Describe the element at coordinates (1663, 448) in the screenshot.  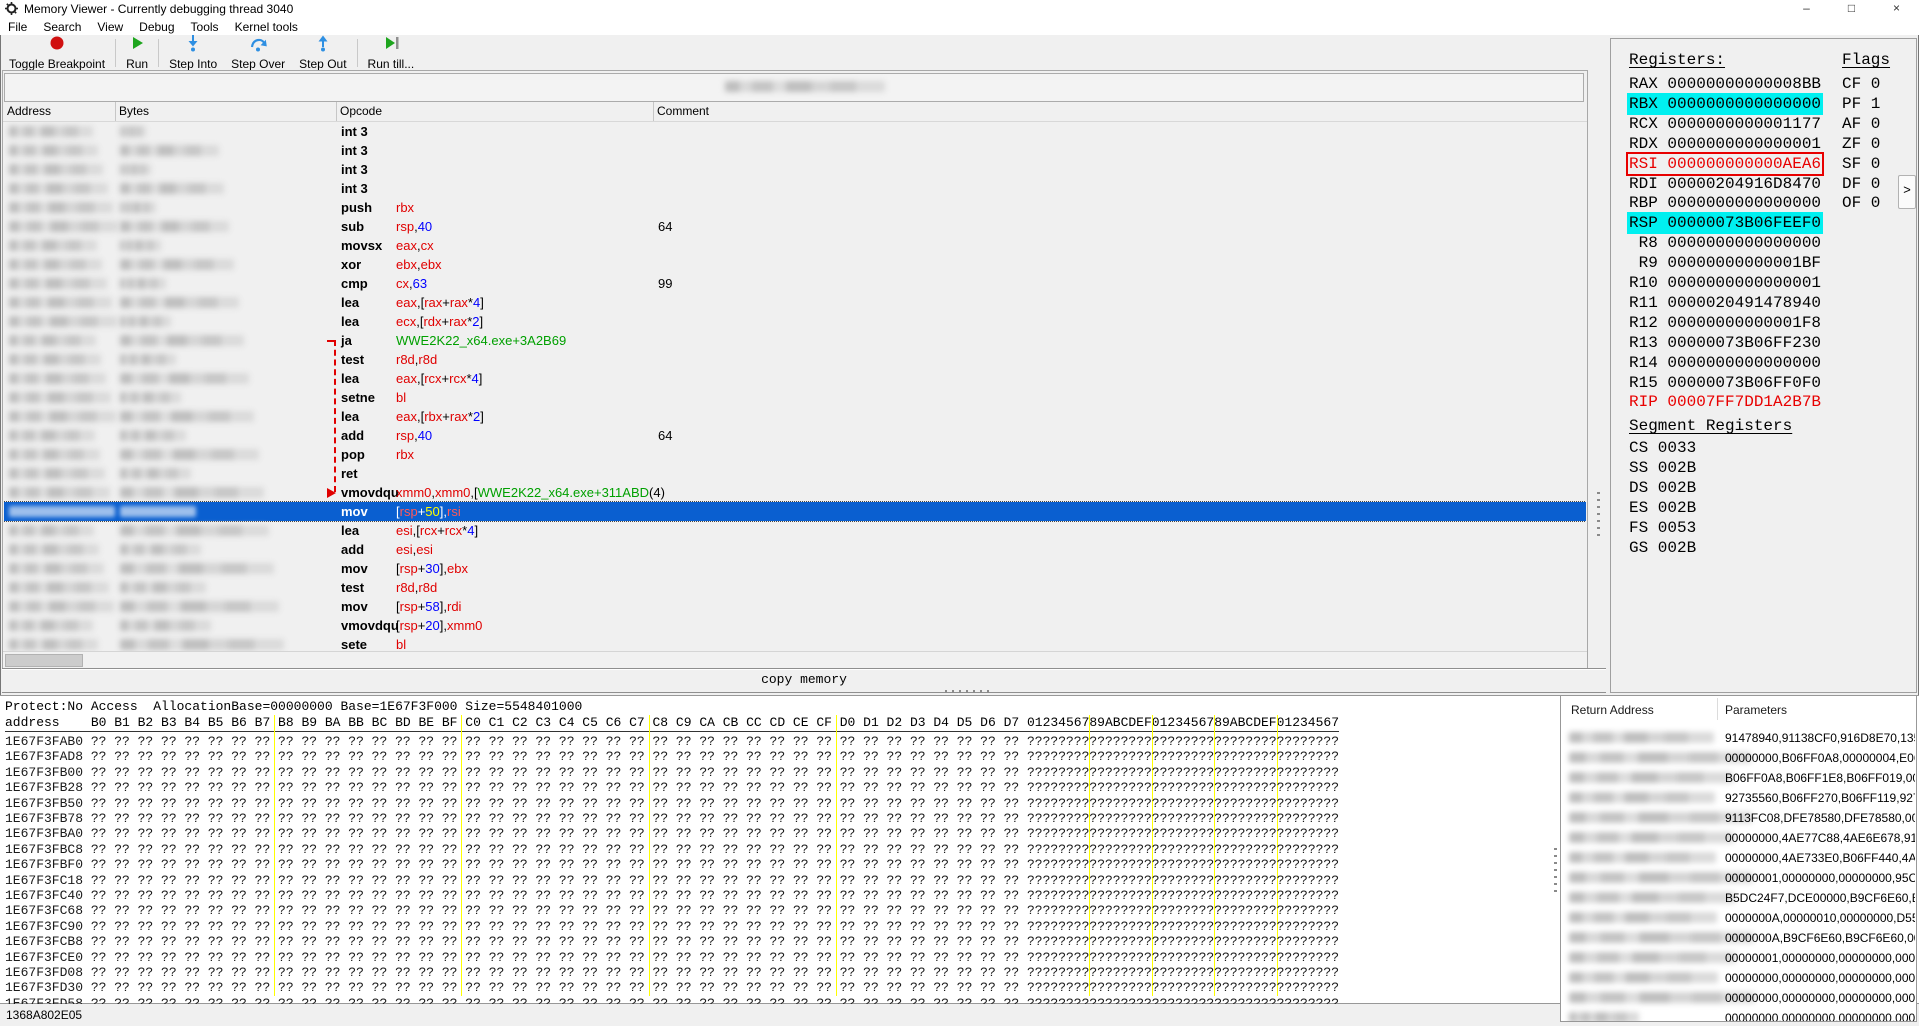
I see `segment-row: CS 0033` at that location.